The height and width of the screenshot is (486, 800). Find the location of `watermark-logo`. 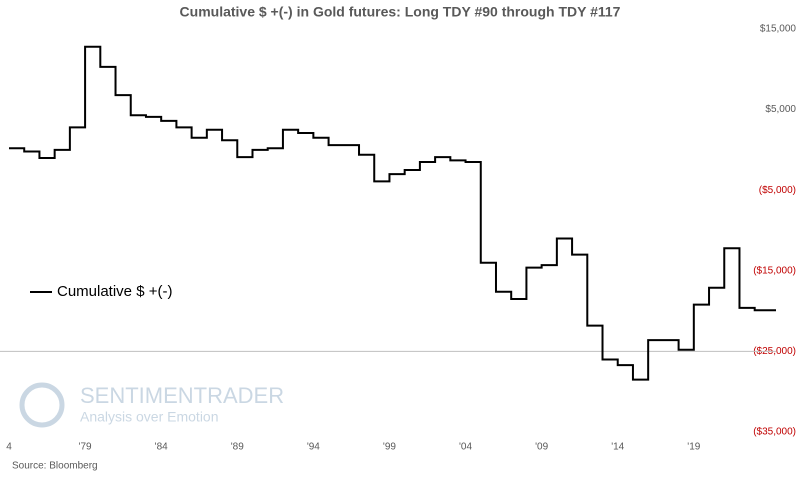

watermark-logo is located at coordinates (42, 405).